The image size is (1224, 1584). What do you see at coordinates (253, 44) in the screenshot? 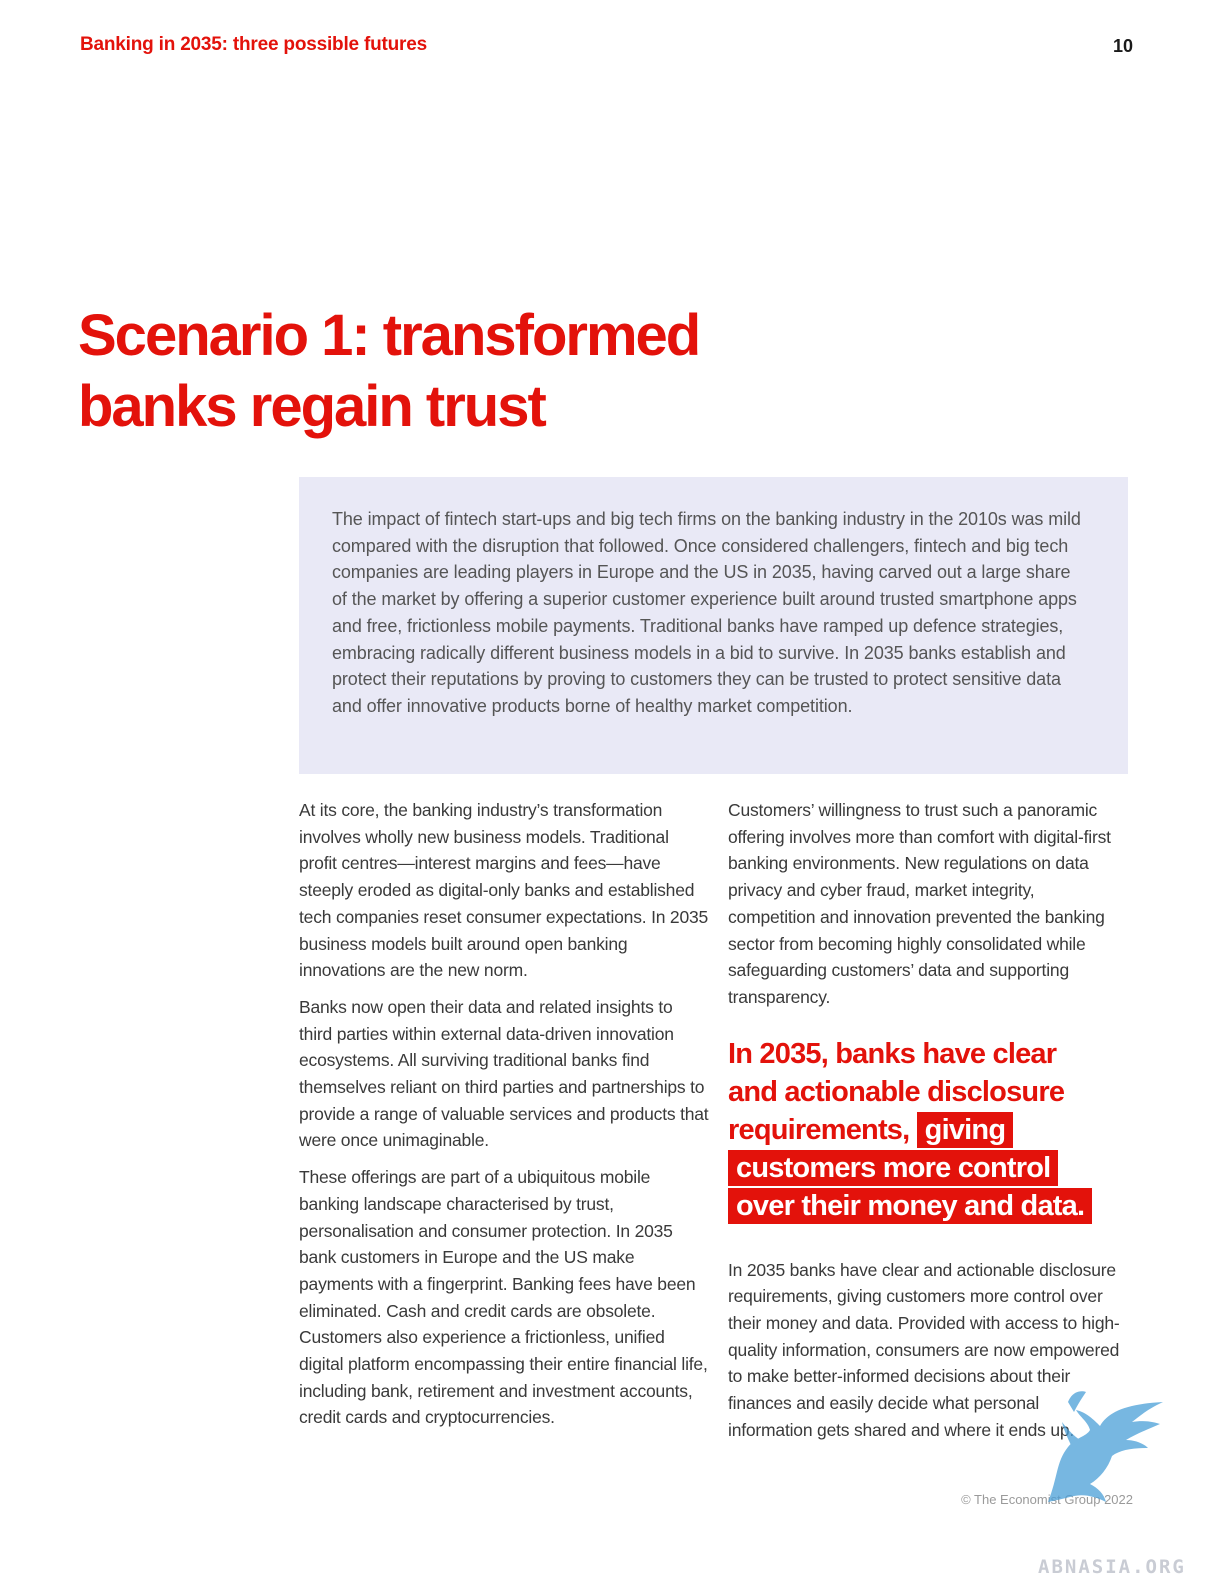
I see `running-header: Banking in 2035: three possible futures` at bounding box center [253, 44].